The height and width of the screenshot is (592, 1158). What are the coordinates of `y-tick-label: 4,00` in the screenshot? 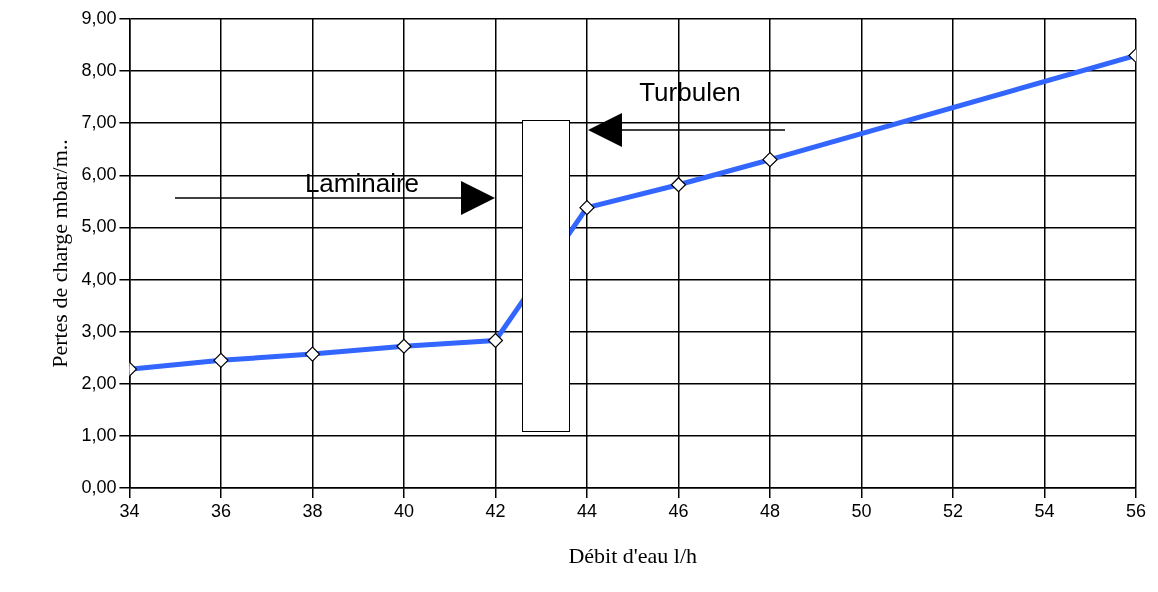 It's located at (99, 278).